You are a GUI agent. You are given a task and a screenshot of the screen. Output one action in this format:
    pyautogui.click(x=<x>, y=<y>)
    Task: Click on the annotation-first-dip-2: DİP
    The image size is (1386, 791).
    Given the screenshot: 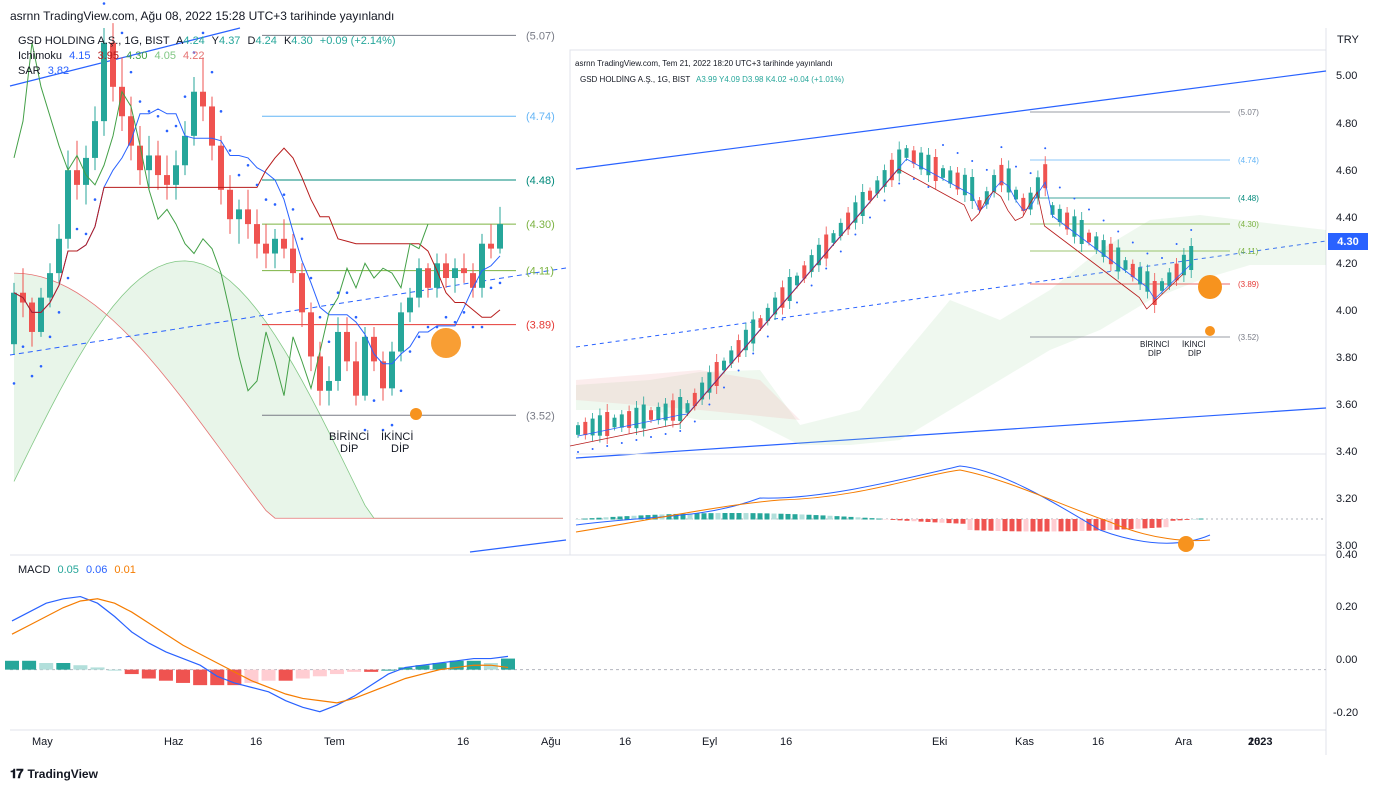 What is the action you would take?
    pyautogui.click(x=349, y=448)
    